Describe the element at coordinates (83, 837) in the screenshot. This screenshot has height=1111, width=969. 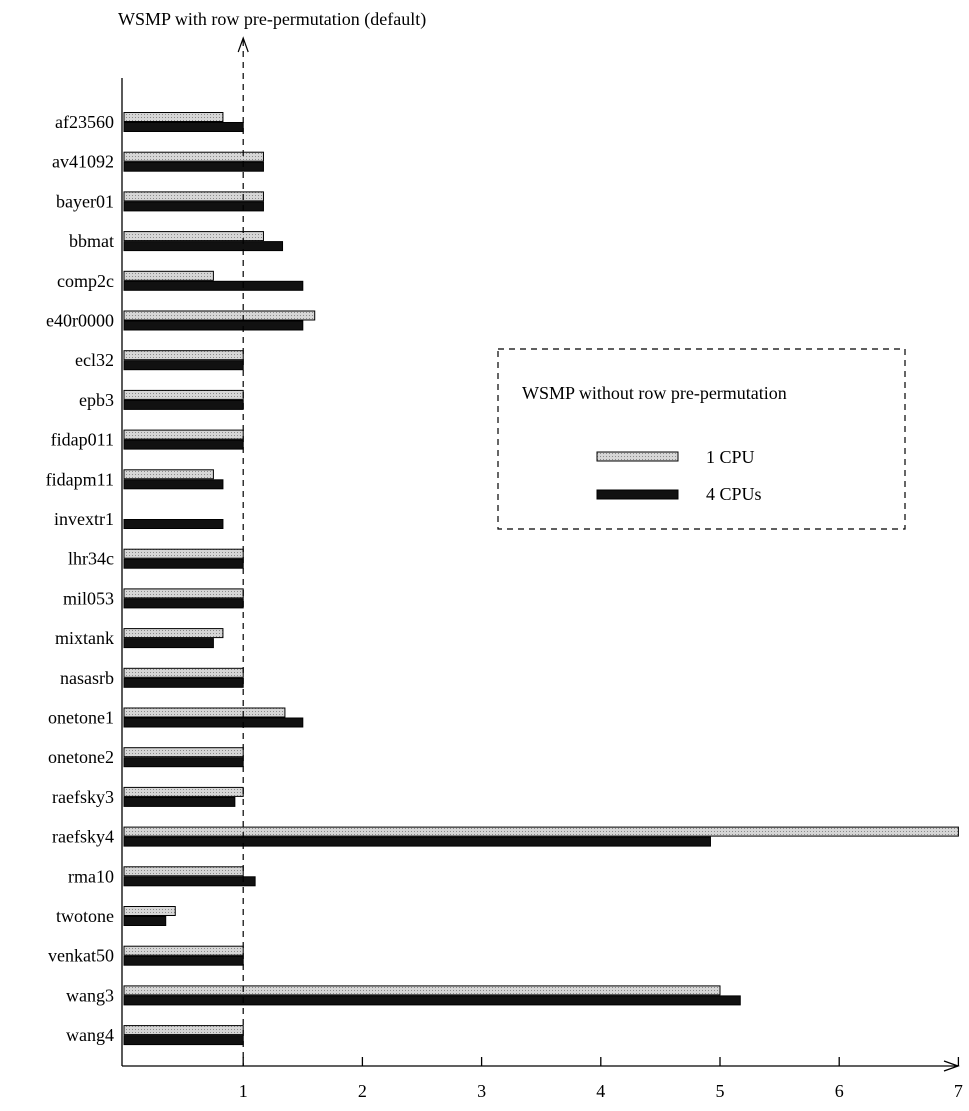
I see `category-label: raefsky4` at that location.